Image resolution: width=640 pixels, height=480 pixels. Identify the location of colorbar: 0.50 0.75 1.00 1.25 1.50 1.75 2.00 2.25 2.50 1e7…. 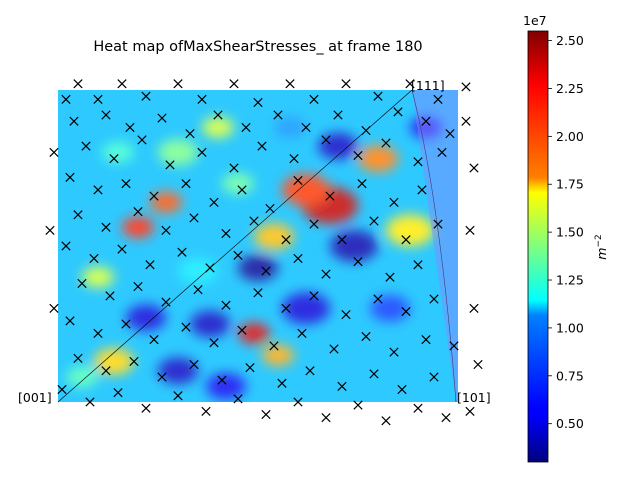
(566, 238).